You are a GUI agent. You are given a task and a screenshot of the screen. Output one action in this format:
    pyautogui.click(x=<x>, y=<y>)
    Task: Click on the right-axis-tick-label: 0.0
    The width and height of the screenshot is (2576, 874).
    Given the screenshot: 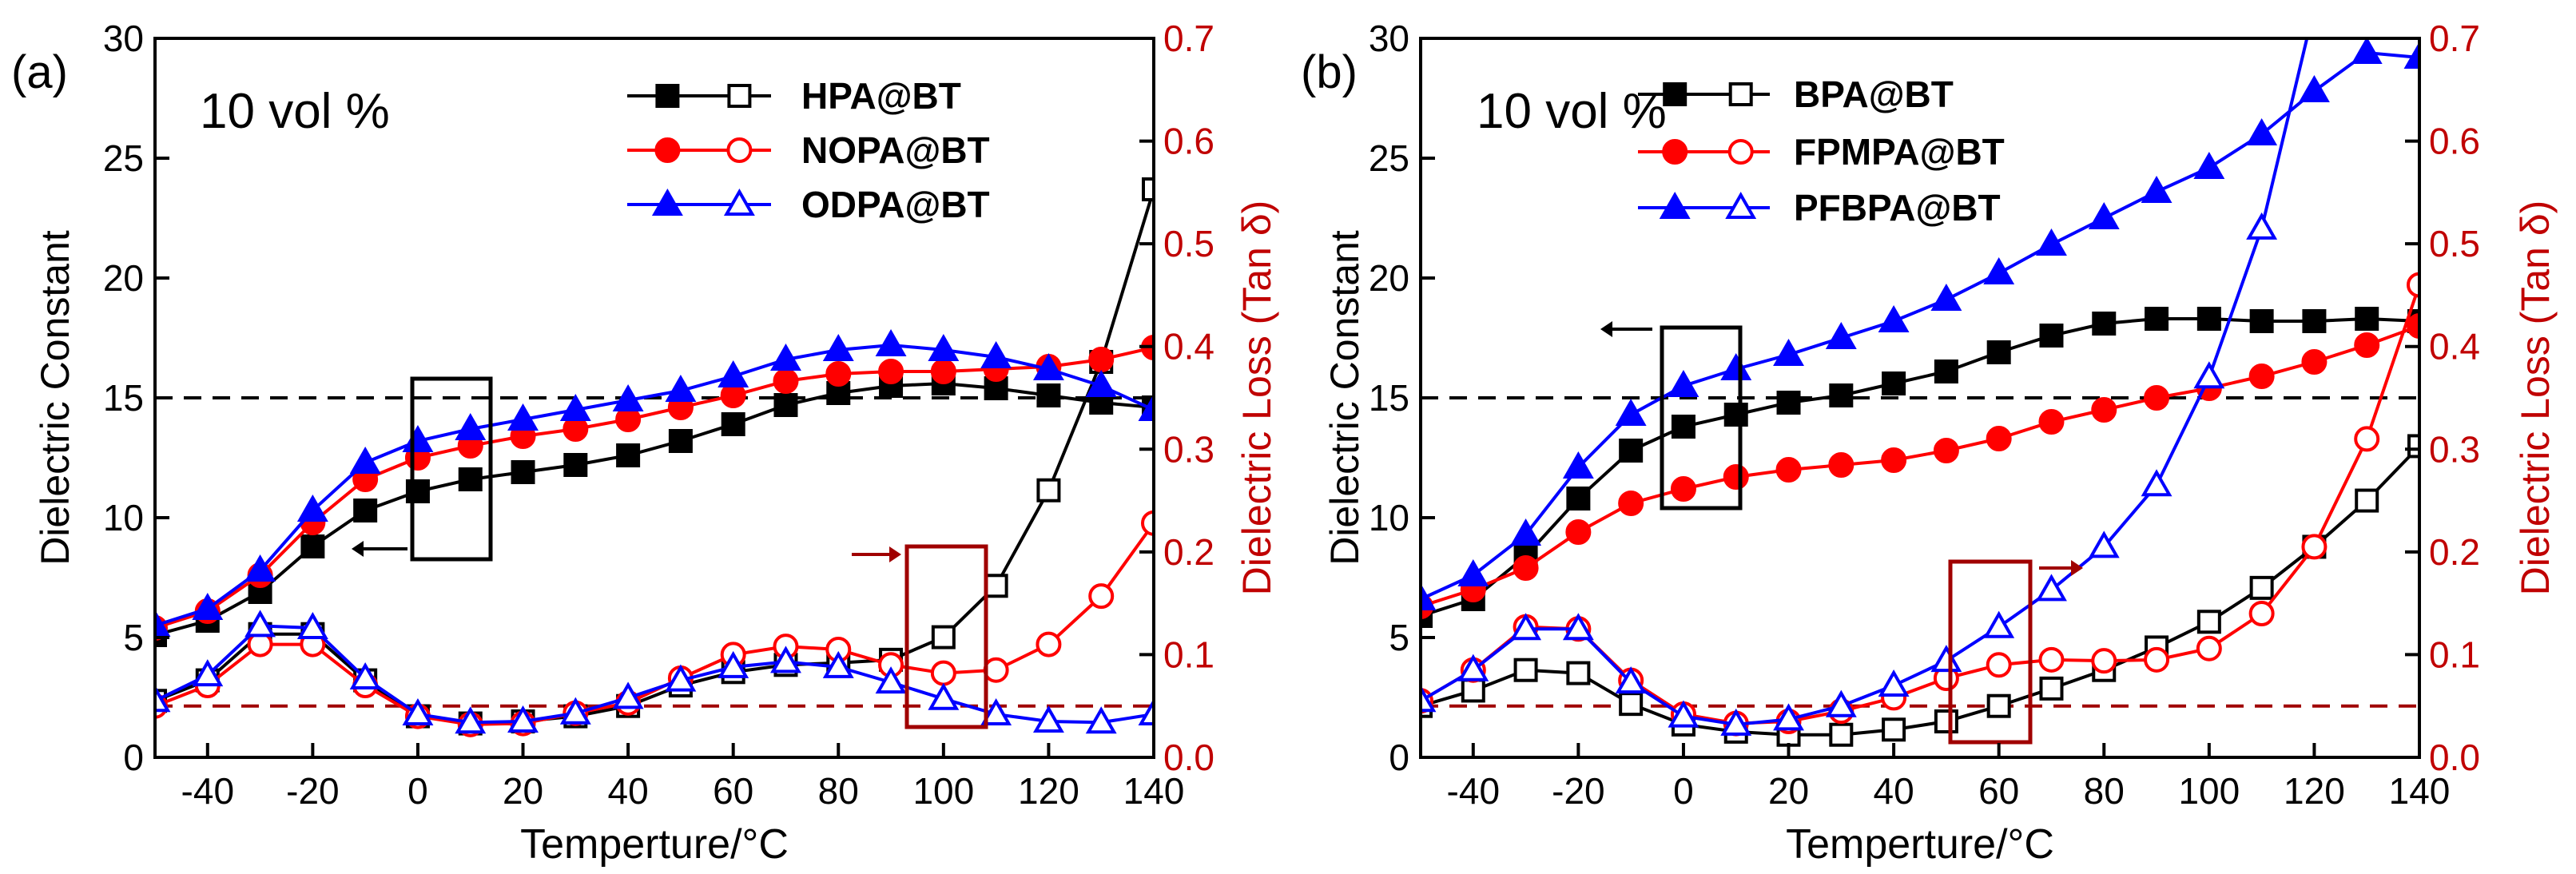 What is the action you would take?
    pyautogui.click(x=2454, y=758)
    